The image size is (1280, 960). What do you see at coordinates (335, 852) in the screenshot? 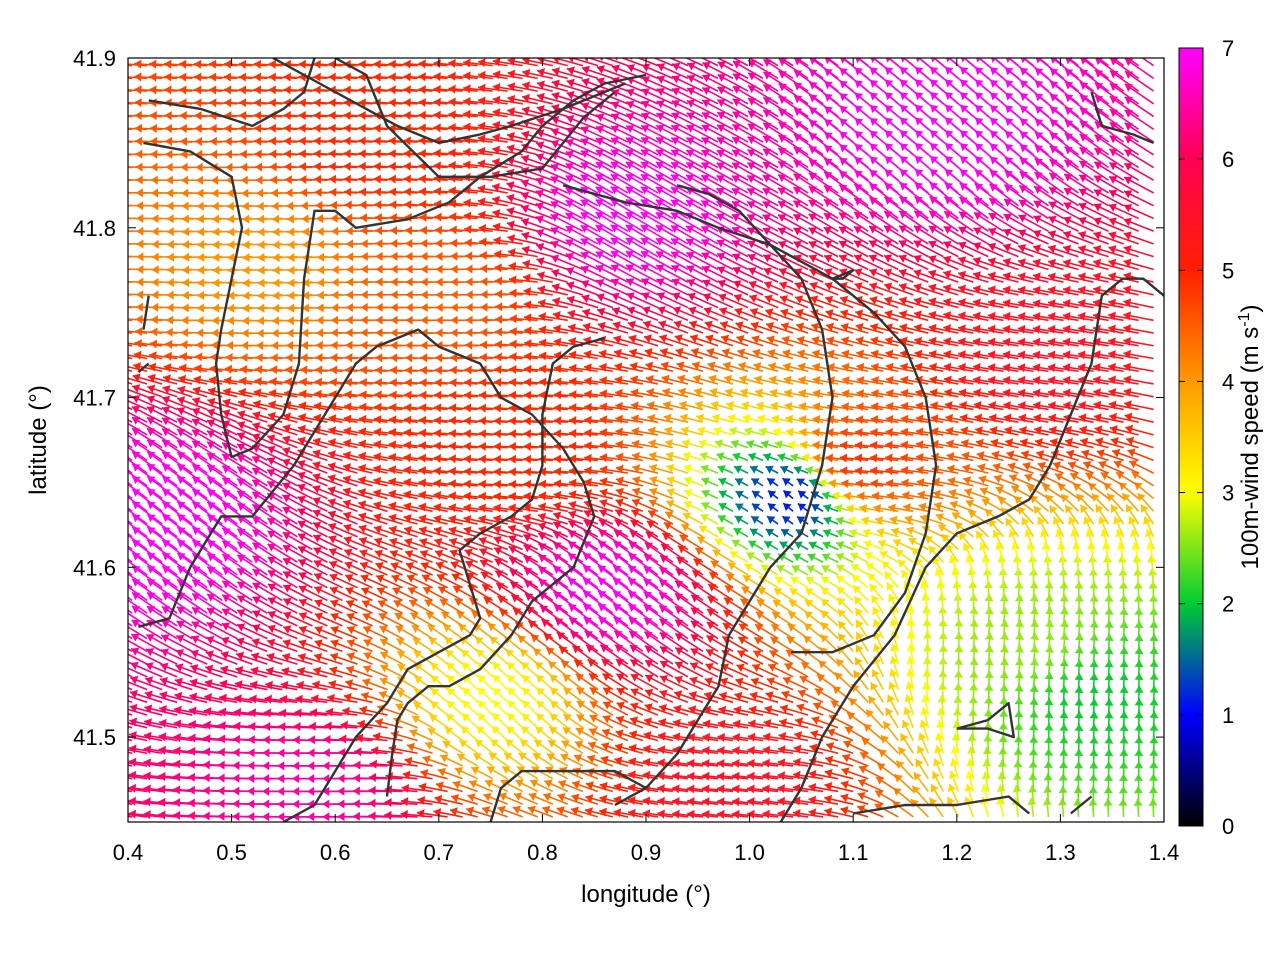
I see `x-tick-label: 0.6` at bounding box center [335, 852].